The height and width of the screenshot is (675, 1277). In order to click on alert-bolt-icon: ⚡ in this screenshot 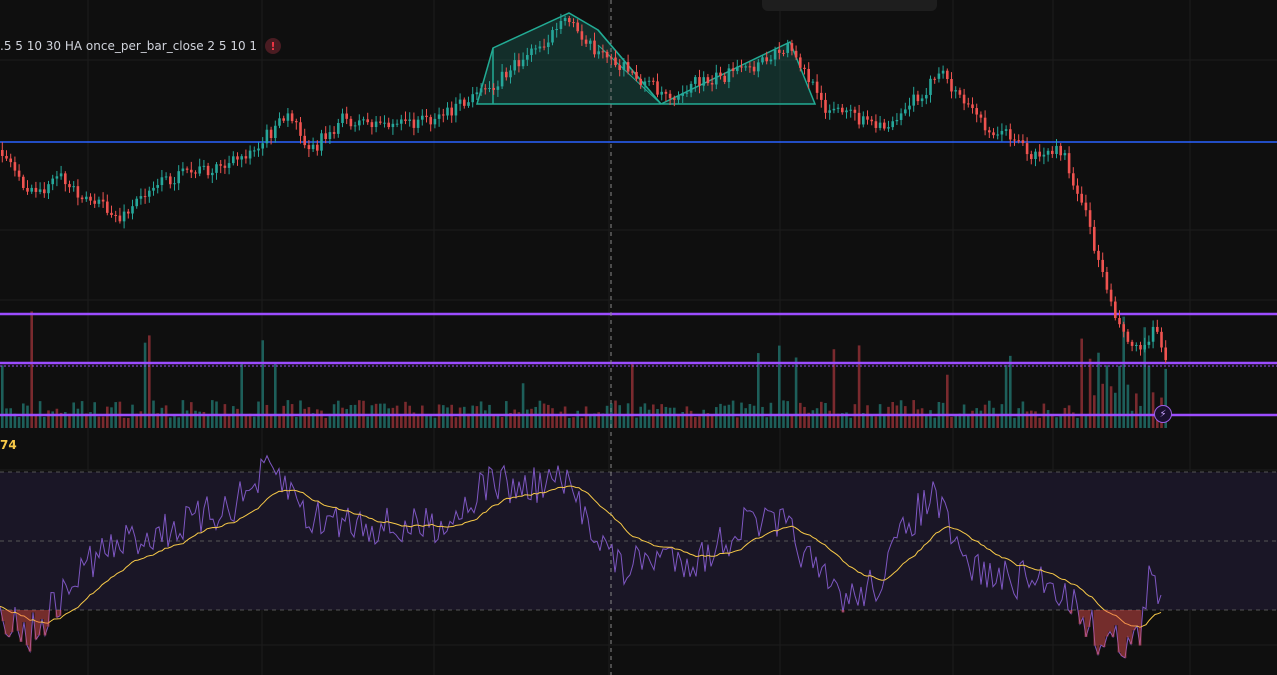, I will do `click(1163, 414)`.